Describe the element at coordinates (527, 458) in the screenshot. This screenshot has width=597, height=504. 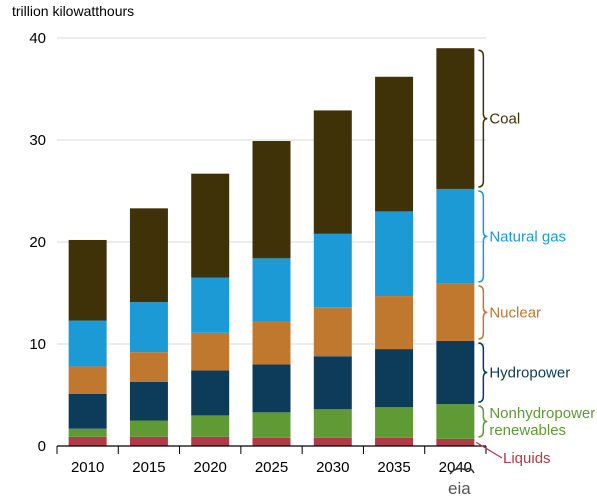
I see `series-label: Liquids` at that location.